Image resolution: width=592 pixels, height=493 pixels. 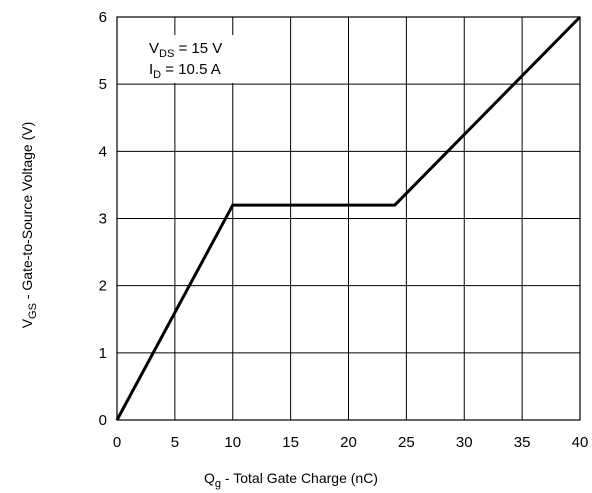 I want to click on annotation-background, so click(x=196, y=59).